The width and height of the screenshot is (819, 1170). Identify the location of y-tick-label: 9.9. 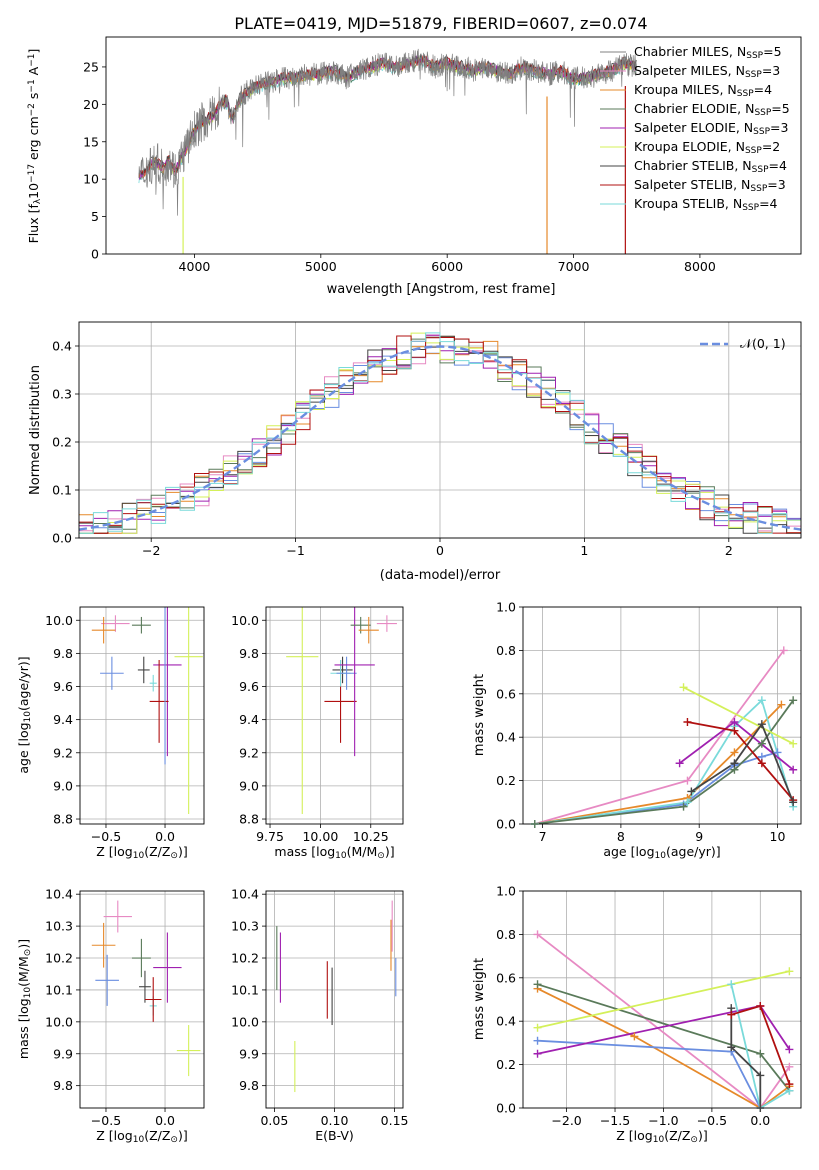
(63, 1053).